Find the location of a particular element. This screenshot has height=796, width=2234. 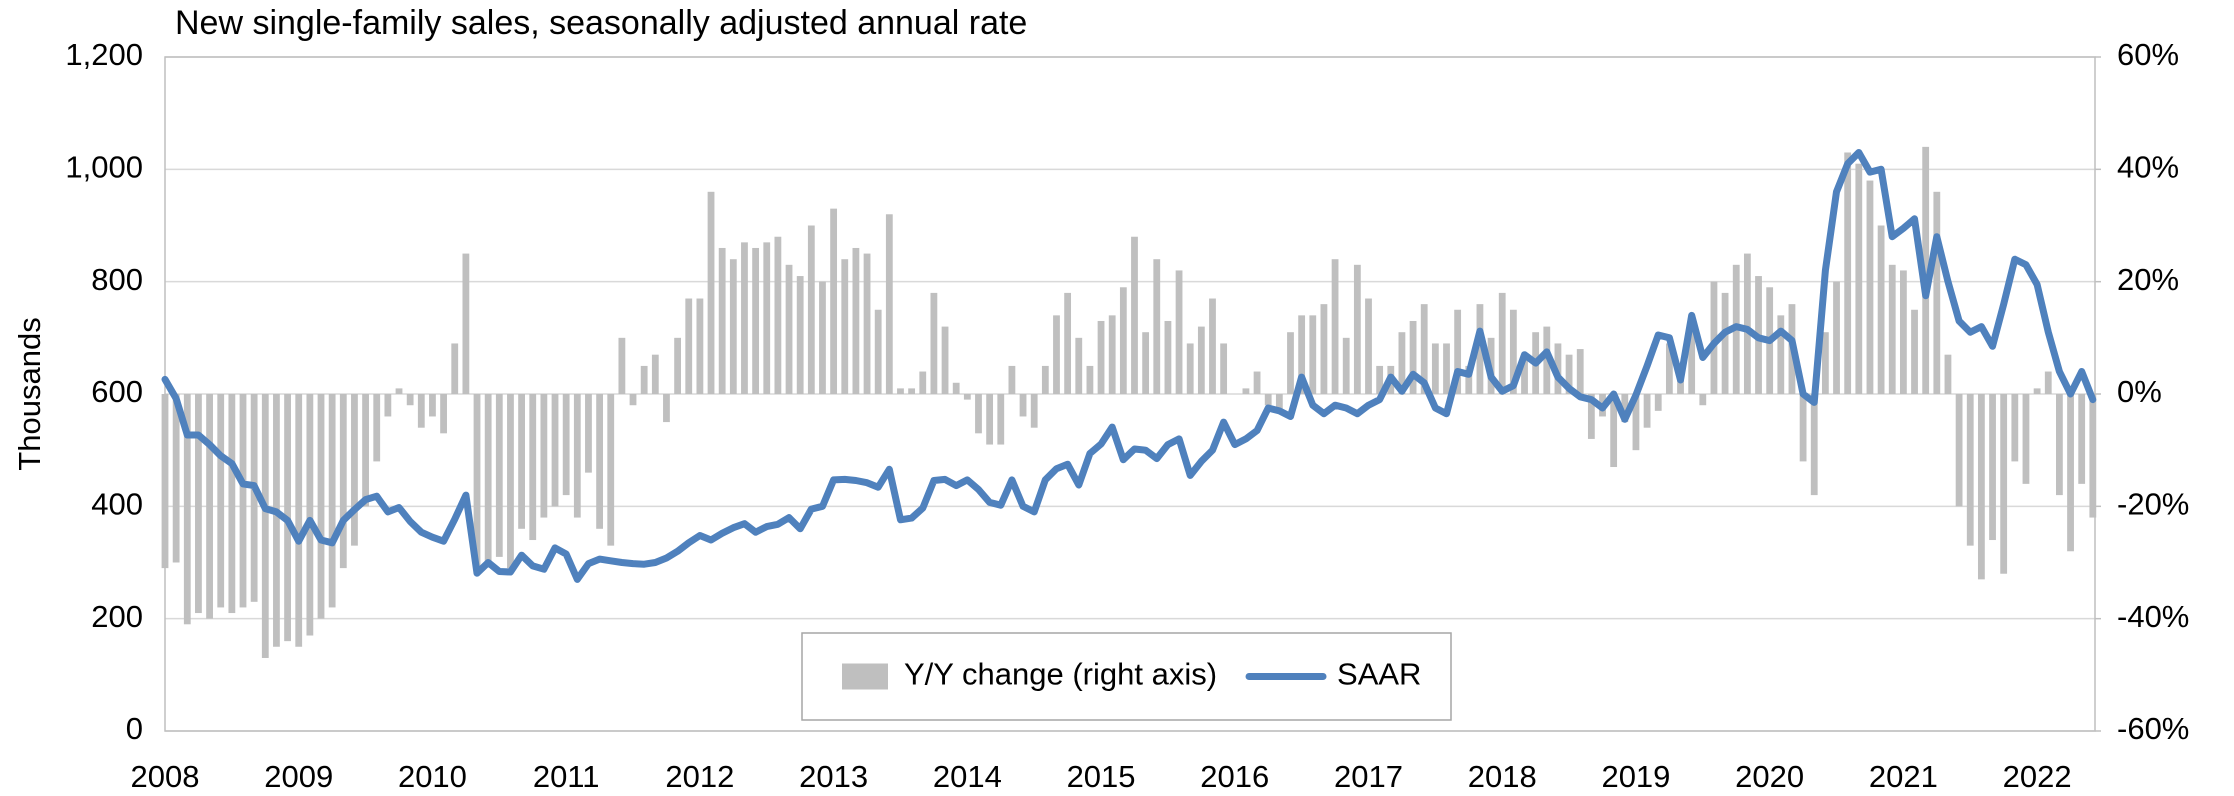

x-tick-label: 2011 is located at coordinates (566, 776).